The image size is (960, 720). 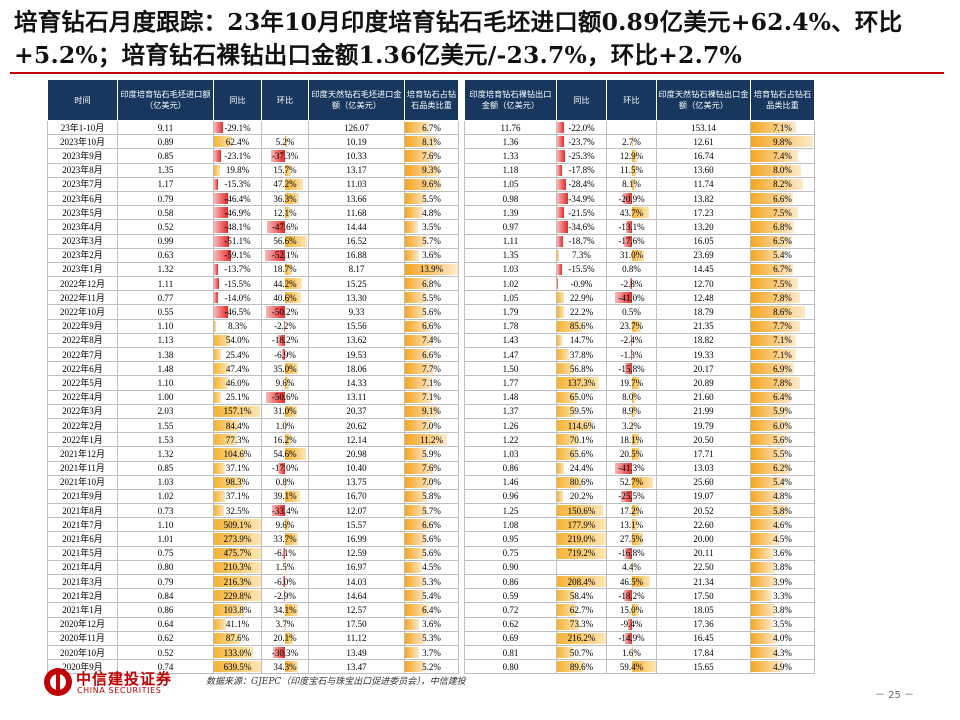 What do you see at coordinates (703, 340) in the screenshot?
I see `cell-text: 18.82` at bounding box center [703, 340].